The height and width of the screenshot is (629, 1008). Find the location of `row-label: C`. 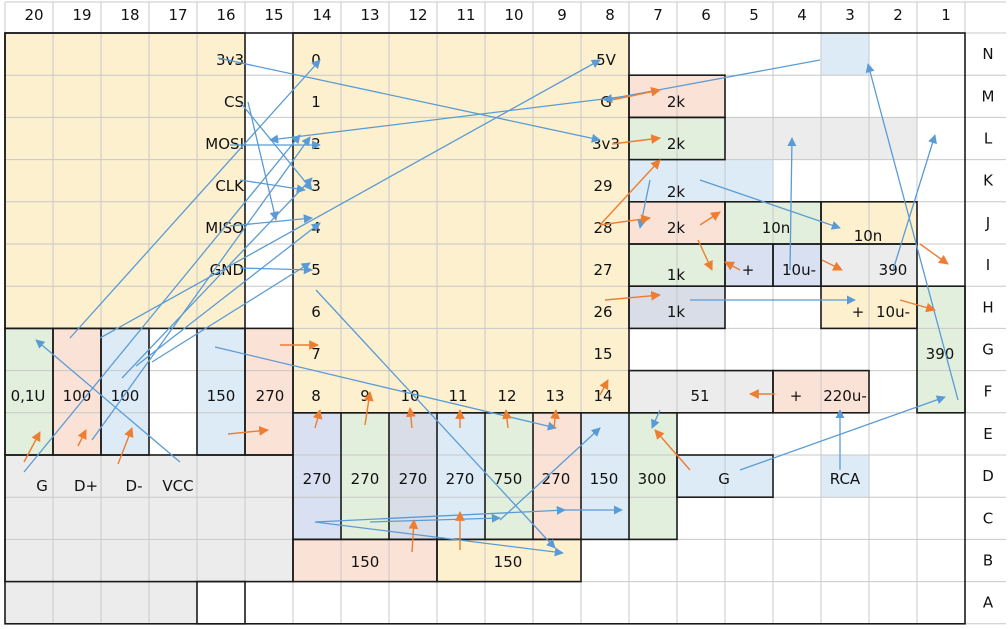

row-label: C is located at coordinates (988, 518).